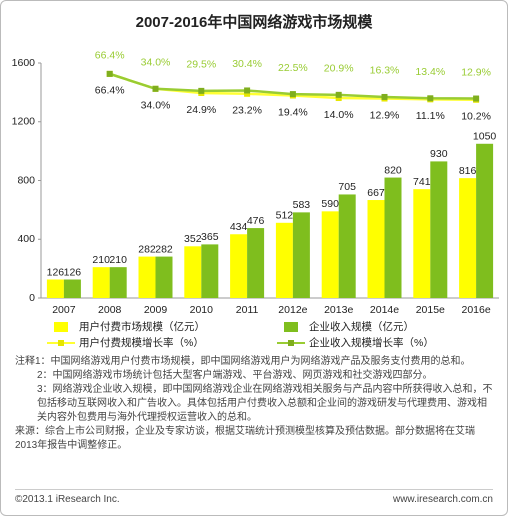  I want to click on y-tick-label: 1200, so click(24, 122).